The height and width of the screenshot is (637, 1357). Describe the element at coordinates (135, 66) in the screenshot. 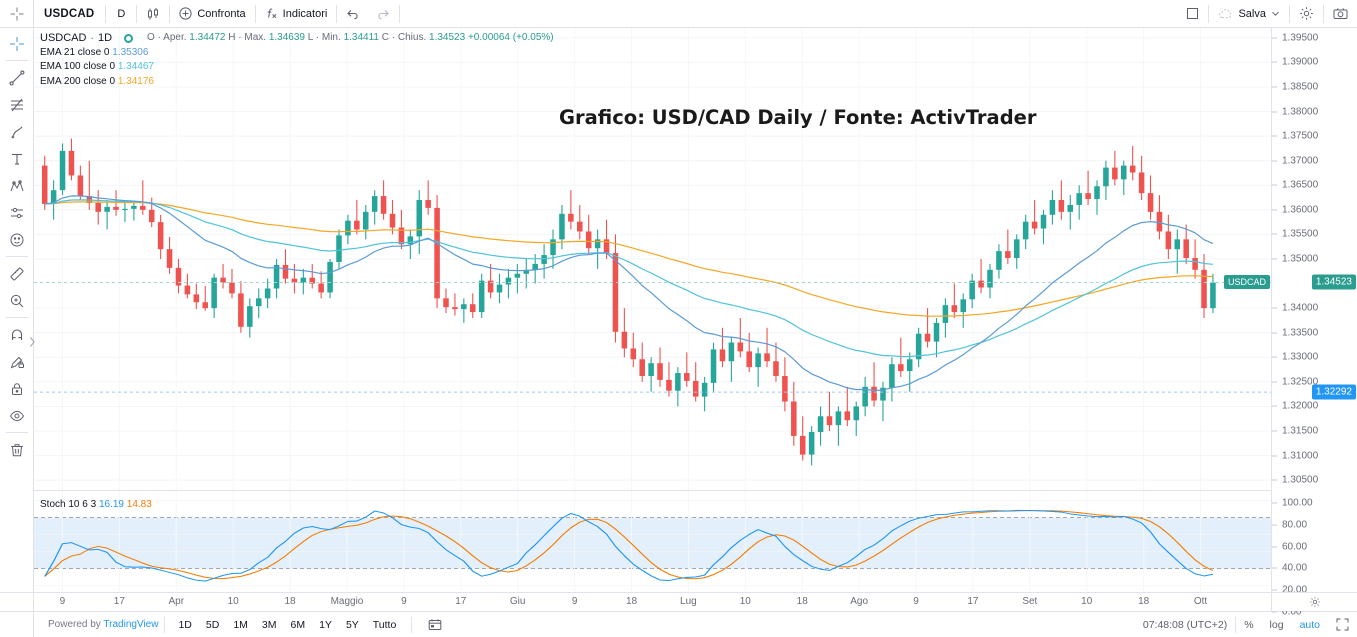

I see `ema-100-value: 1.34467` at that location.